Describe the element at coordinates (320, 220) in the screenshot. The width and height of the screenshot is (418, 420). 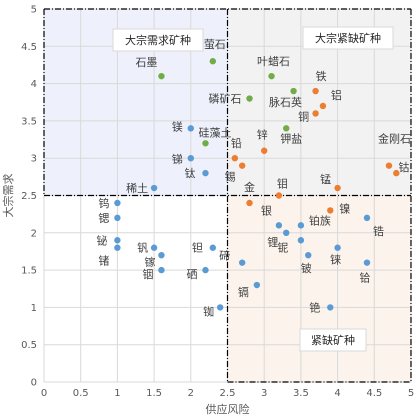
I see `point-label-2-17: 铂族` at that location.